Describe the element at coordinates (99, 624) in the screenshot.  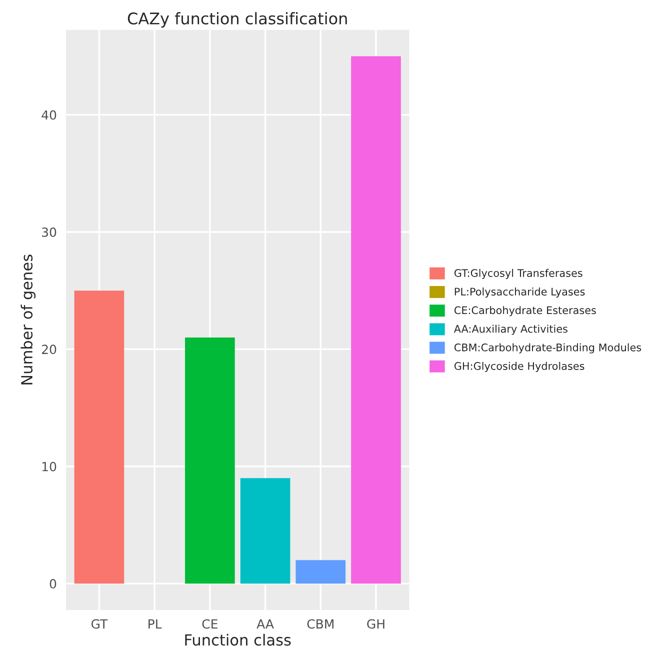
I see `x-tick-label: GT` at that location.